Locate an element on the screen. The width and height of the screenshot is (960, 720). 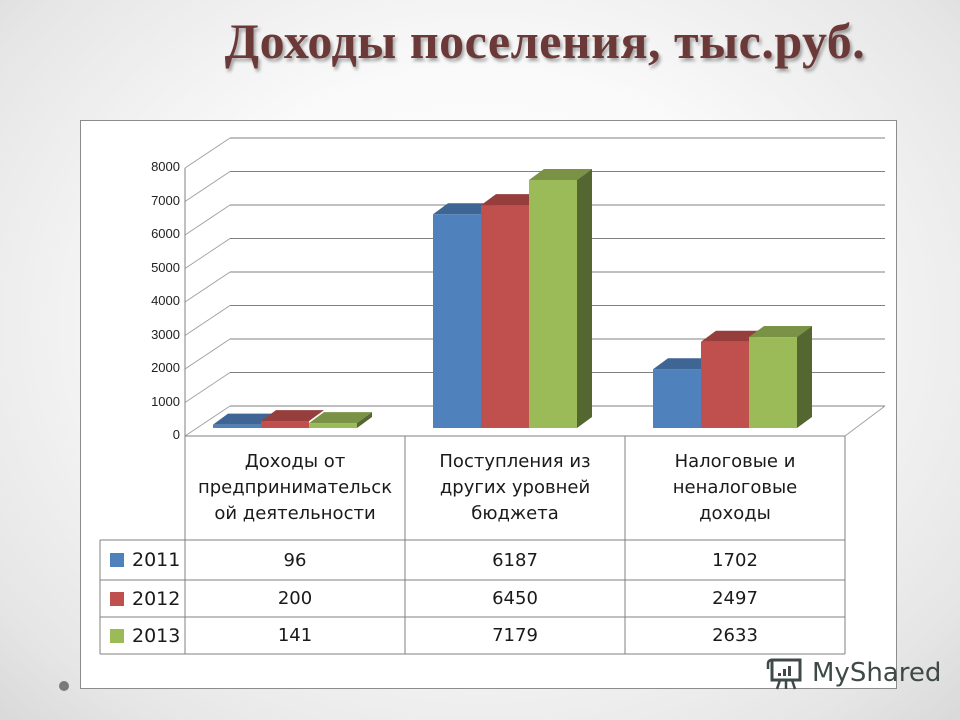
table-header-line: других уровней is located at coordinates (515, 487).